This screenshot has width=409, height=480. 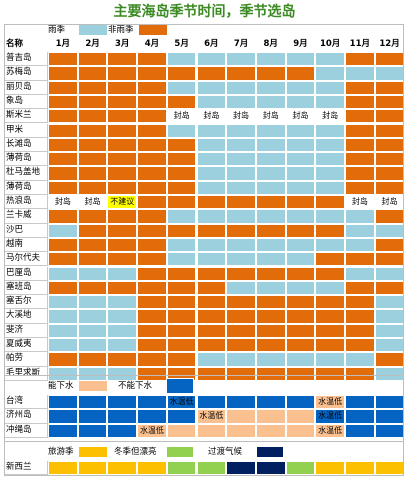 What do you see at coordinates (26, 259) in the screenshot?
I see `island-row-name: 马尔代夫` at bounding box center [26, 259].